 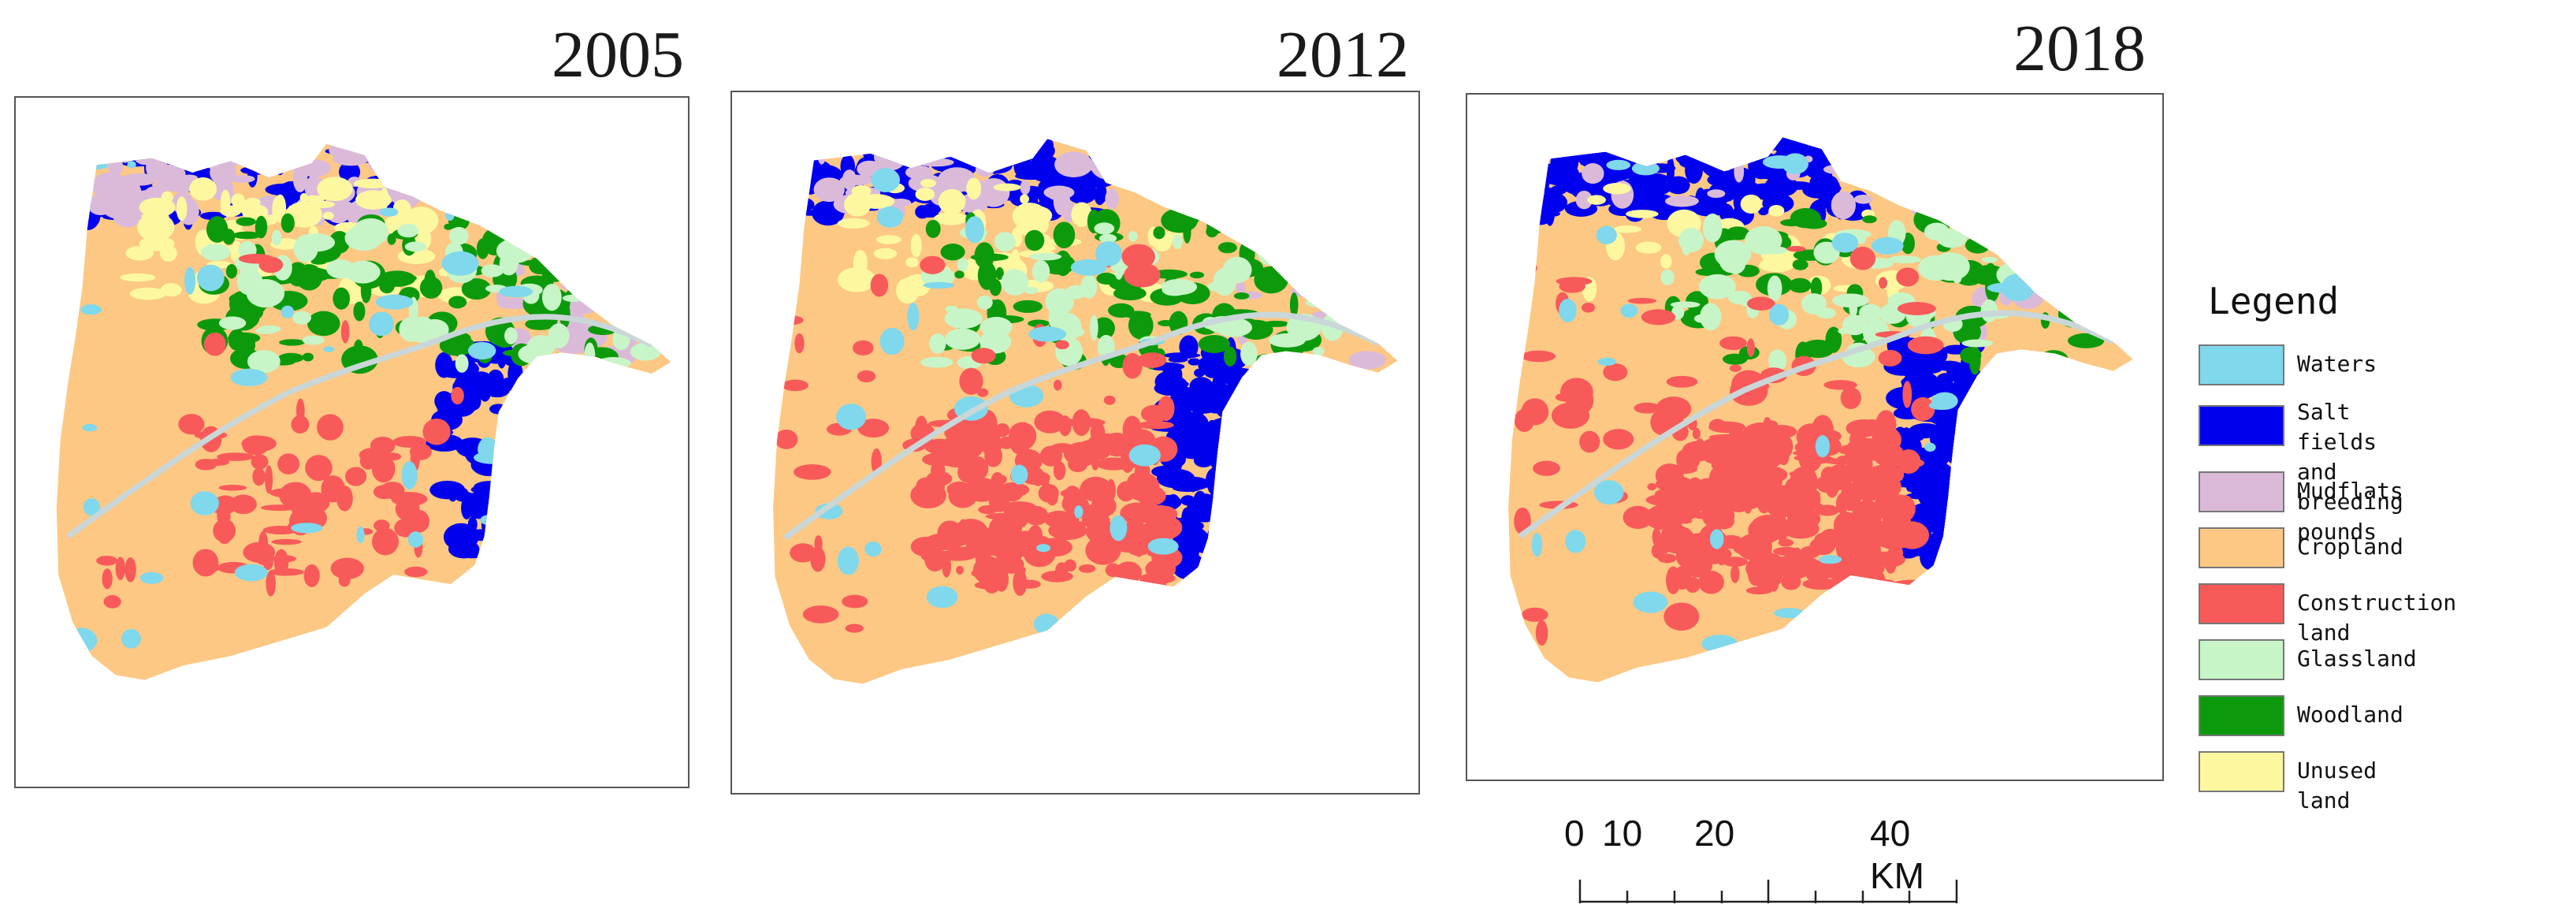 I want to click on legend-label: Salt fields and breeding pounds, so click(x=2350, y=472).